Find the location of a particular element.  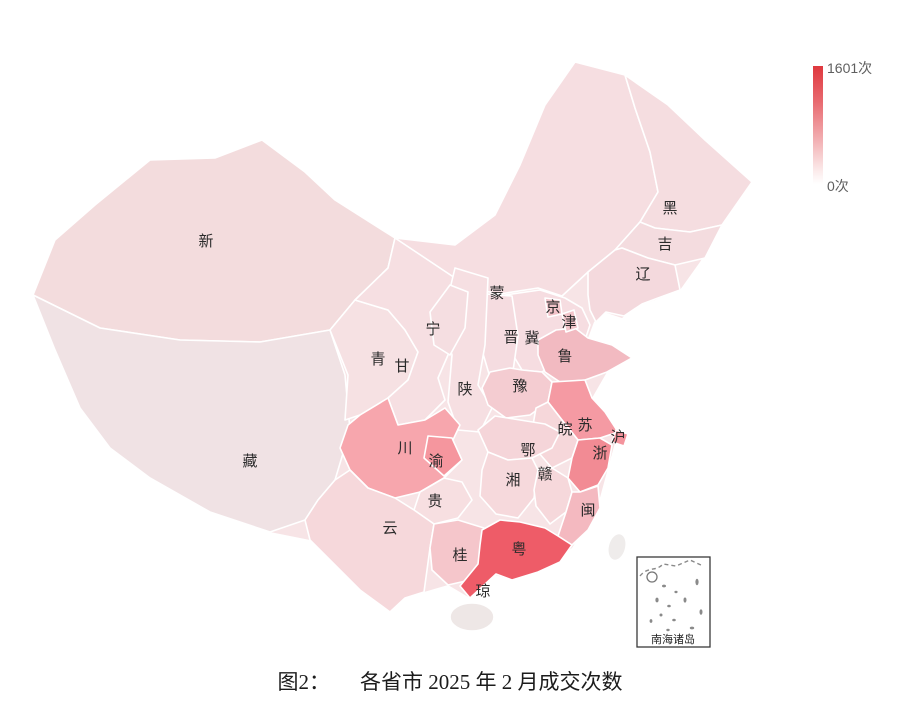

label-neimenggu: 蒙 is located at coordinates (496, 293).